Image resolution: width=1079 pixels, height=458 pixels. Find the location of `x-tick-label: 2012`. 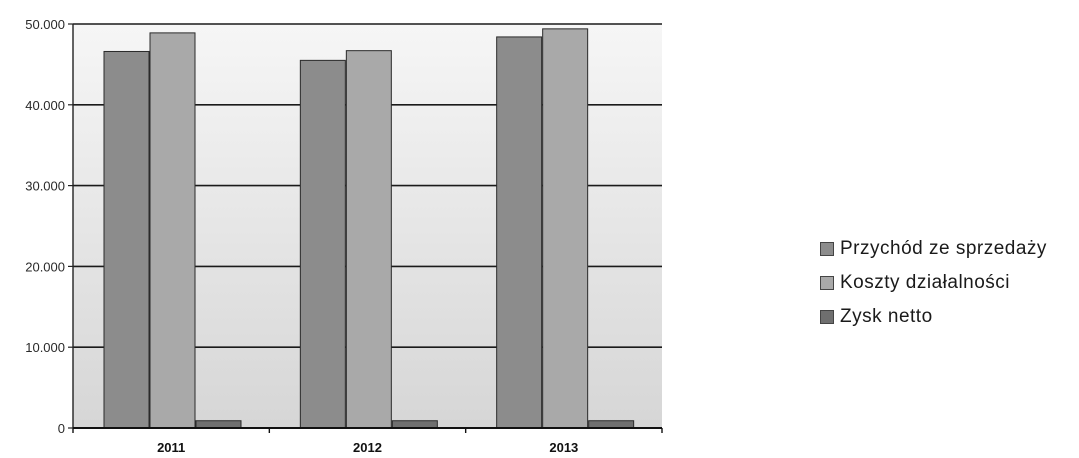

x-tick-label: 2012 is located at coordinates (367, 447).